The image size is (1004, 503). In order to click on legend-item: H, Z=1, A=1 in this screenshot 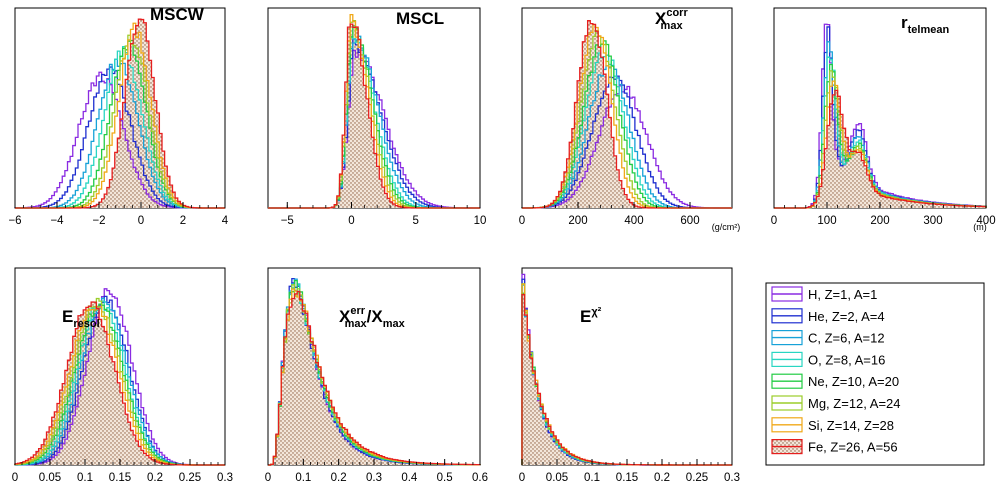, I will do `click(824, 294)`.